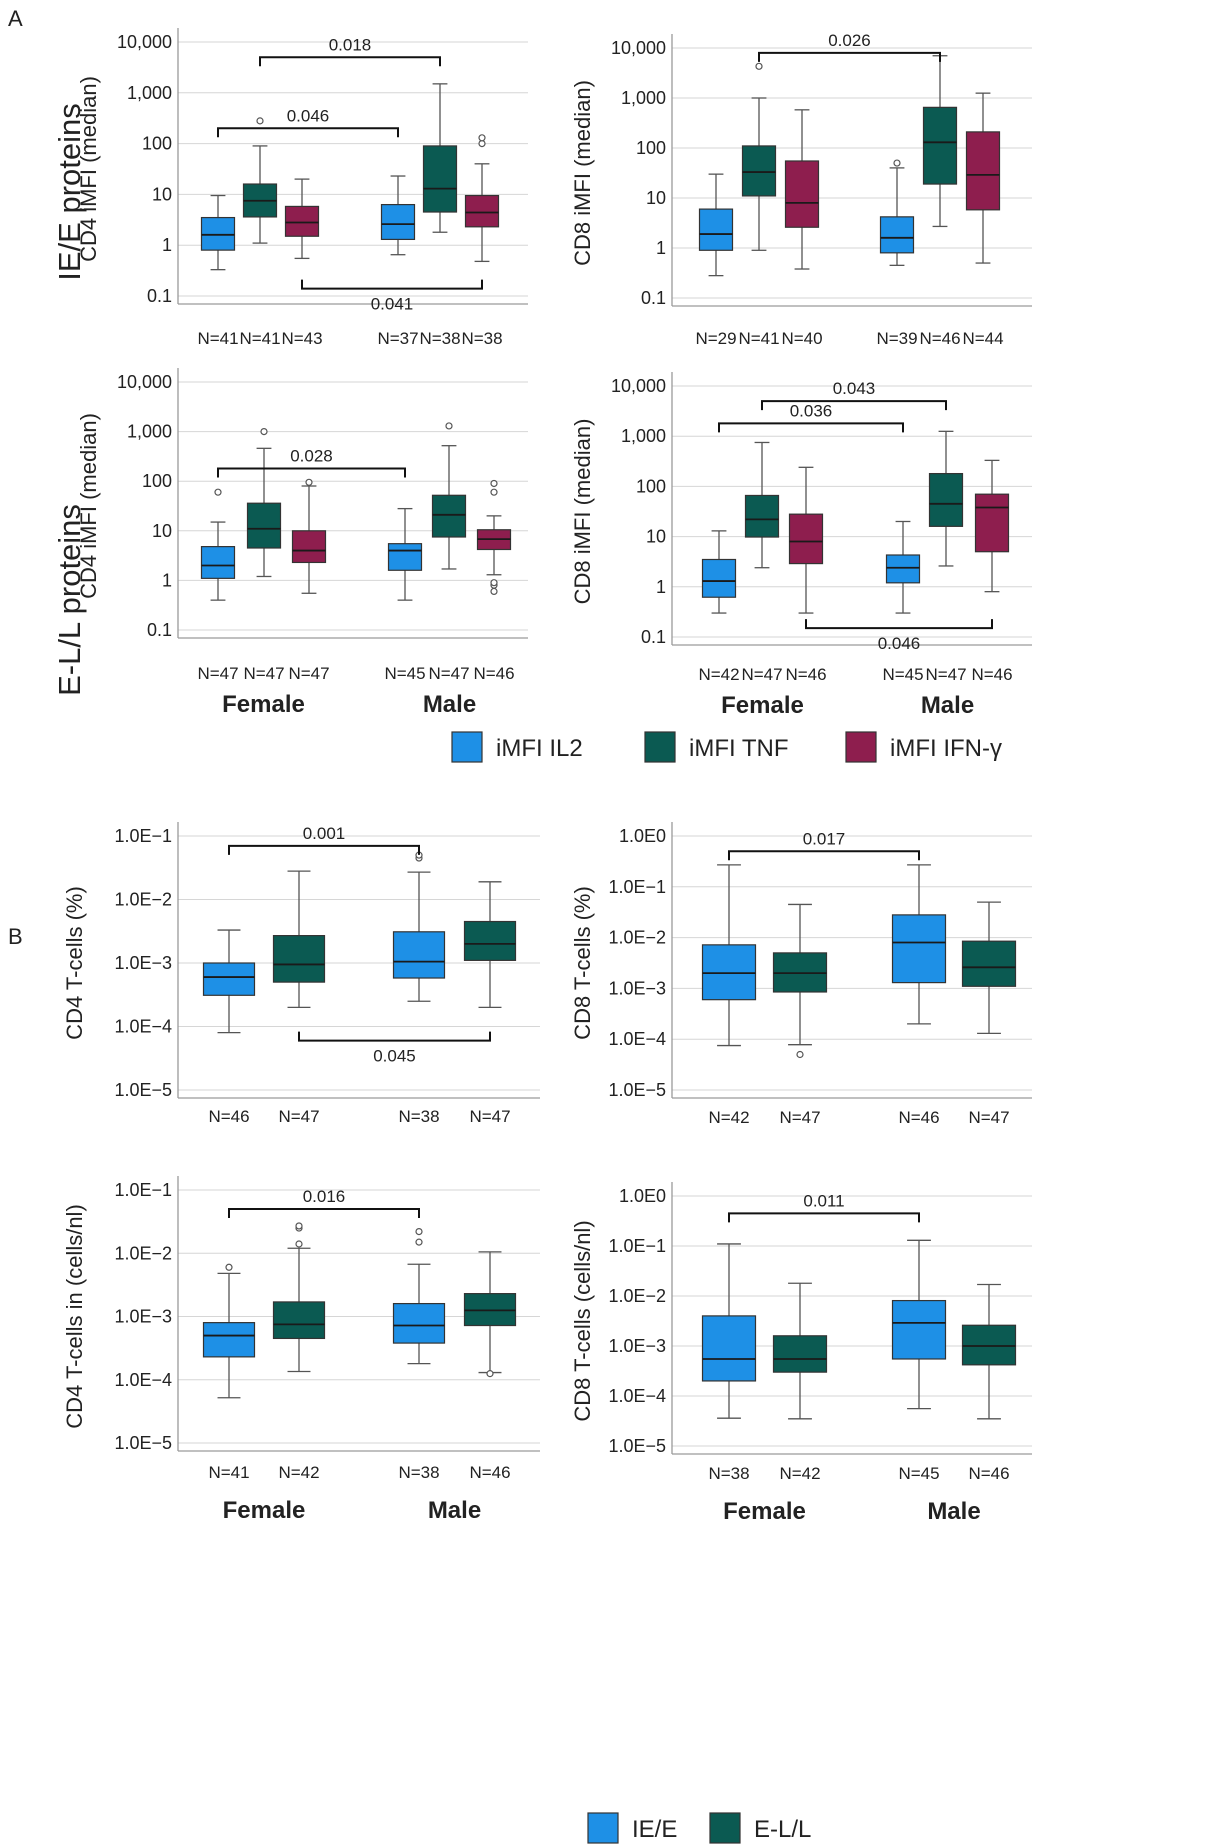  I want to click on p-value-label: 0.001, so click(324, 833).